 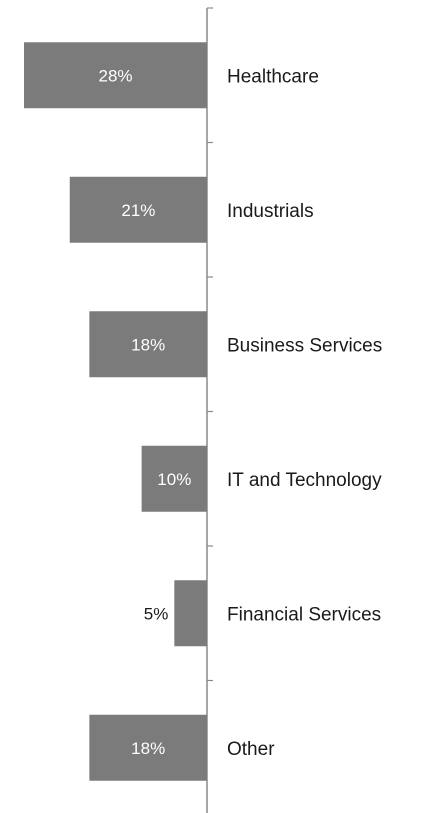 I want to click on bar-healthcare, so click(x=115, y=75).